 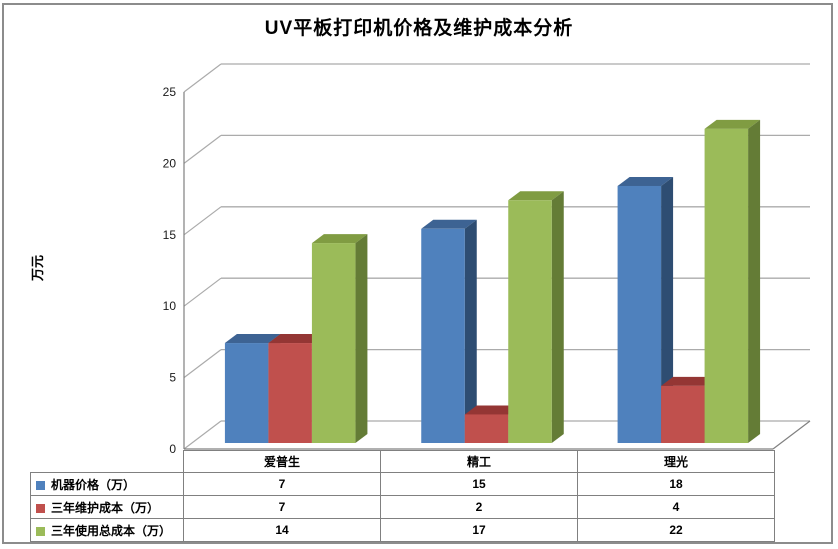 I want to click on table-header-row: 爱普生 精工 理光, so click(x=403, y=461).